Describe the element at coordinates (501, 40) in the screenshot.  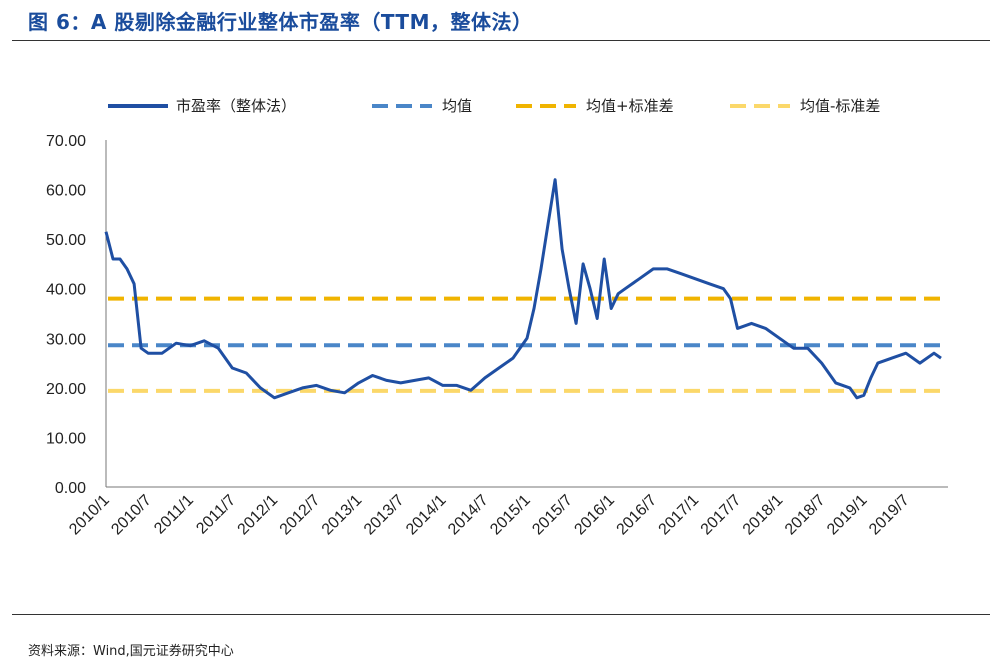
I see `title-divider` at that location.